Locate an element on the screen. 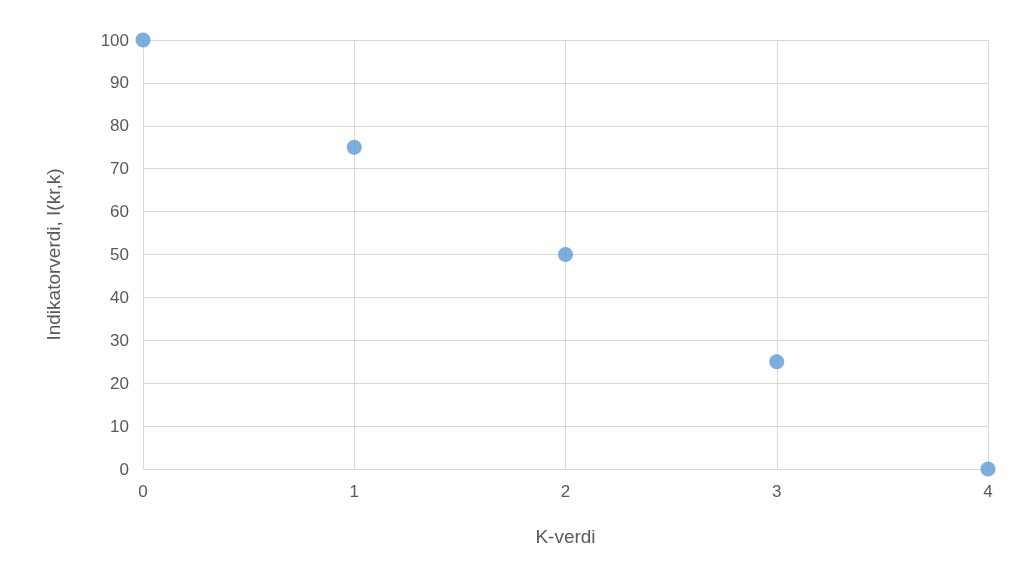 The image size is (1011, 581). x-tick-label: 4 is located at coordinates (988, 491).